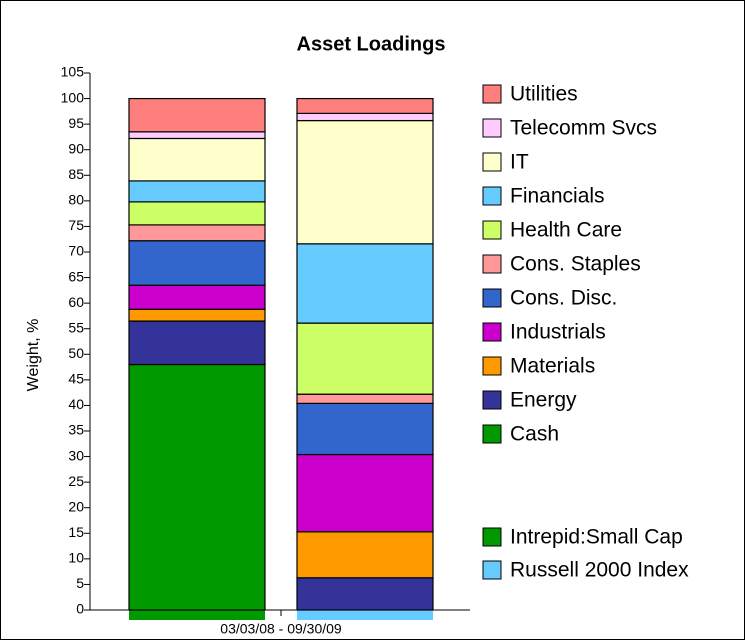  What do you see at coordinates (76, 430) in the screenshot?
I see `y-tick-label: 35` at bounding box center [76, 430].